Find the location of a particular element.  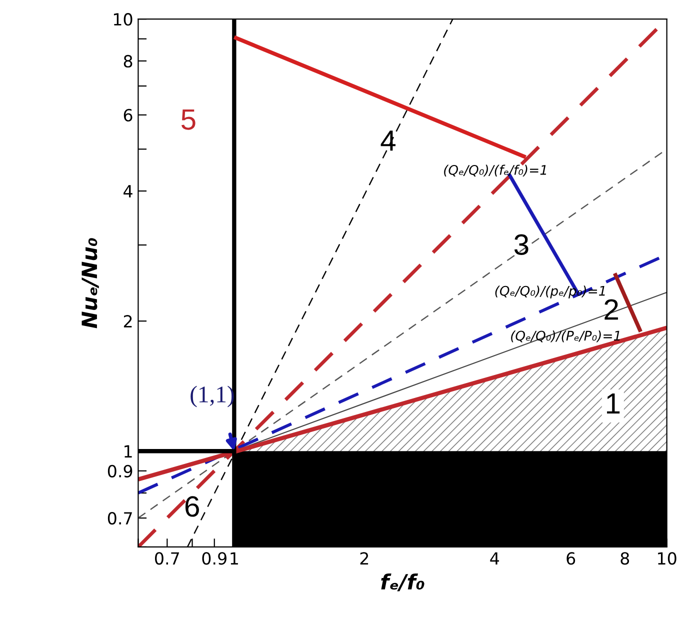

y-tick-label: 4 is located at coordinates (128, 191).